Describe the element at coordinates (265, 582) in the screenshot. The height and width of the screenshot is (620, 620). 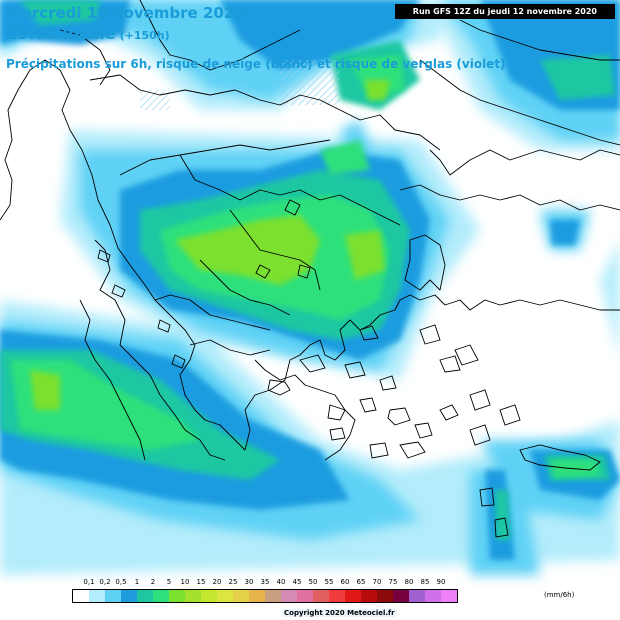
I see `legend-label: 35` at that location.